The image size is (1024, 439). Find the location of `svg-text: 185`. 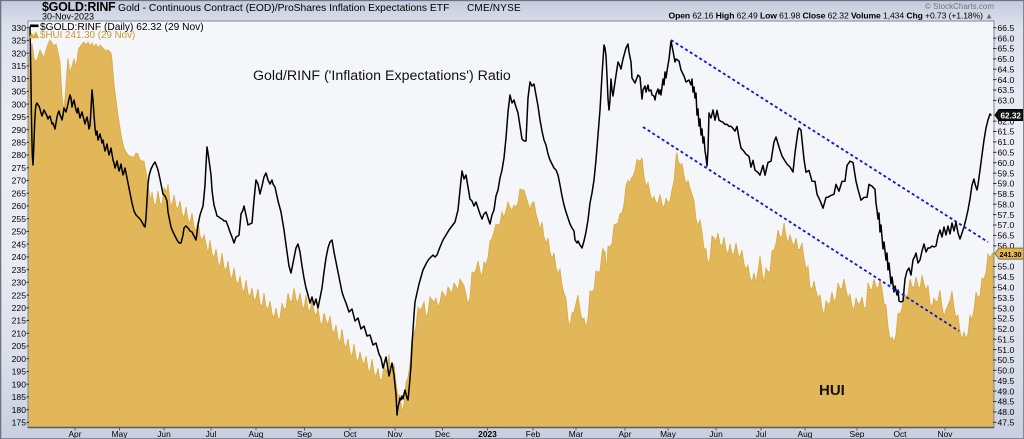

svg-text: 185 is located at coordinates (19, 397).